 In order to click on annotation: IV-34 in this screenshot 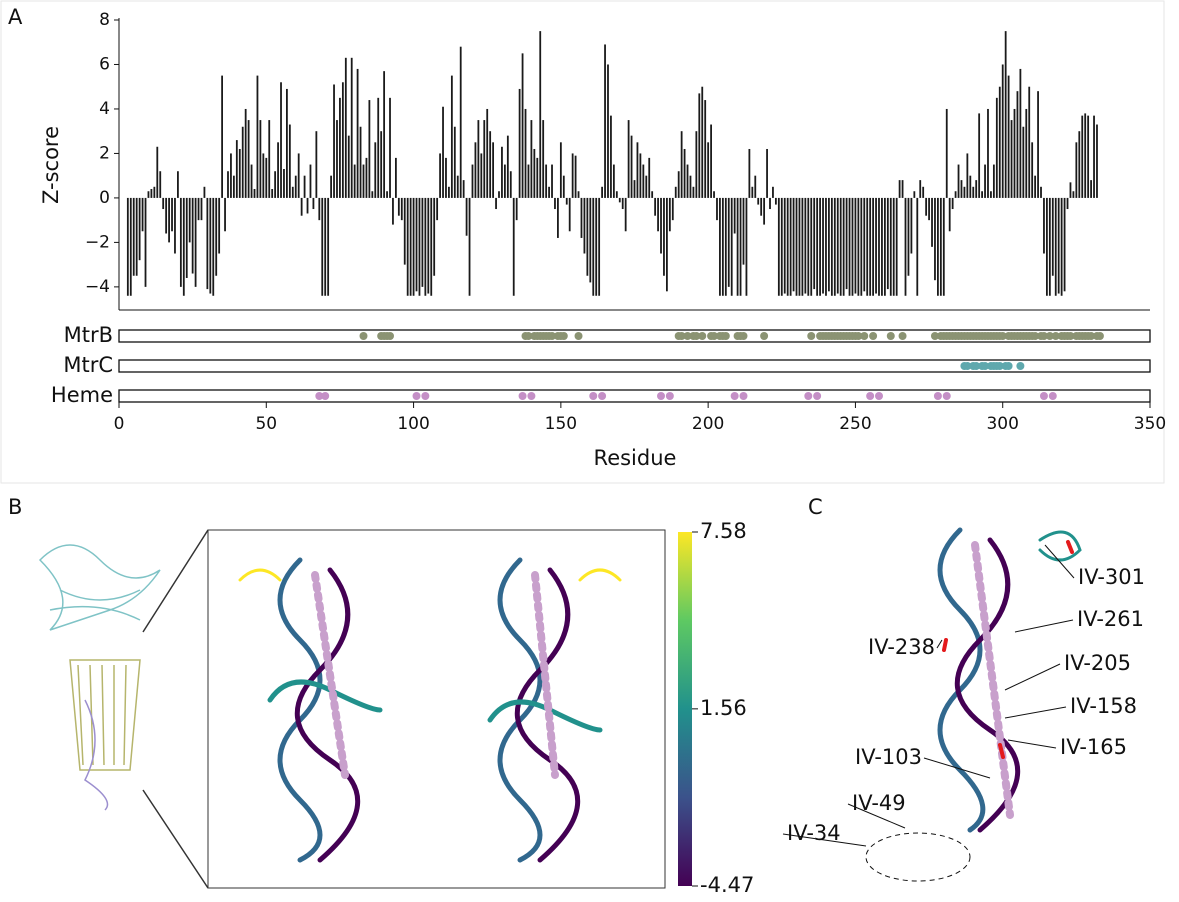, I will do `click(814, 833)`.